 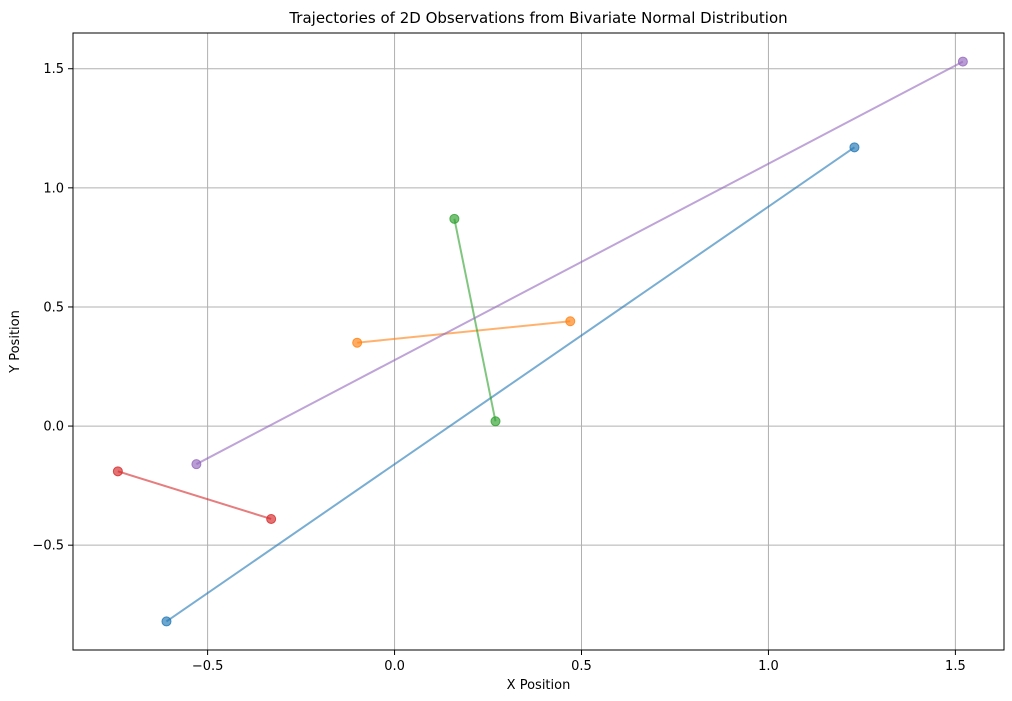 What do you see at coordinates (208, 666) in the screenshot?
I see `x-tick-label: −0.5` at bounding box center [208, 666].